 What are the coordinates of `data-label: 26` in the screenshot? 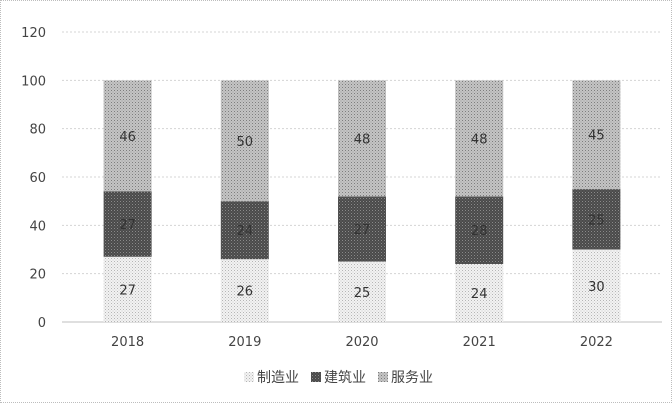 It's located at (245, 292).